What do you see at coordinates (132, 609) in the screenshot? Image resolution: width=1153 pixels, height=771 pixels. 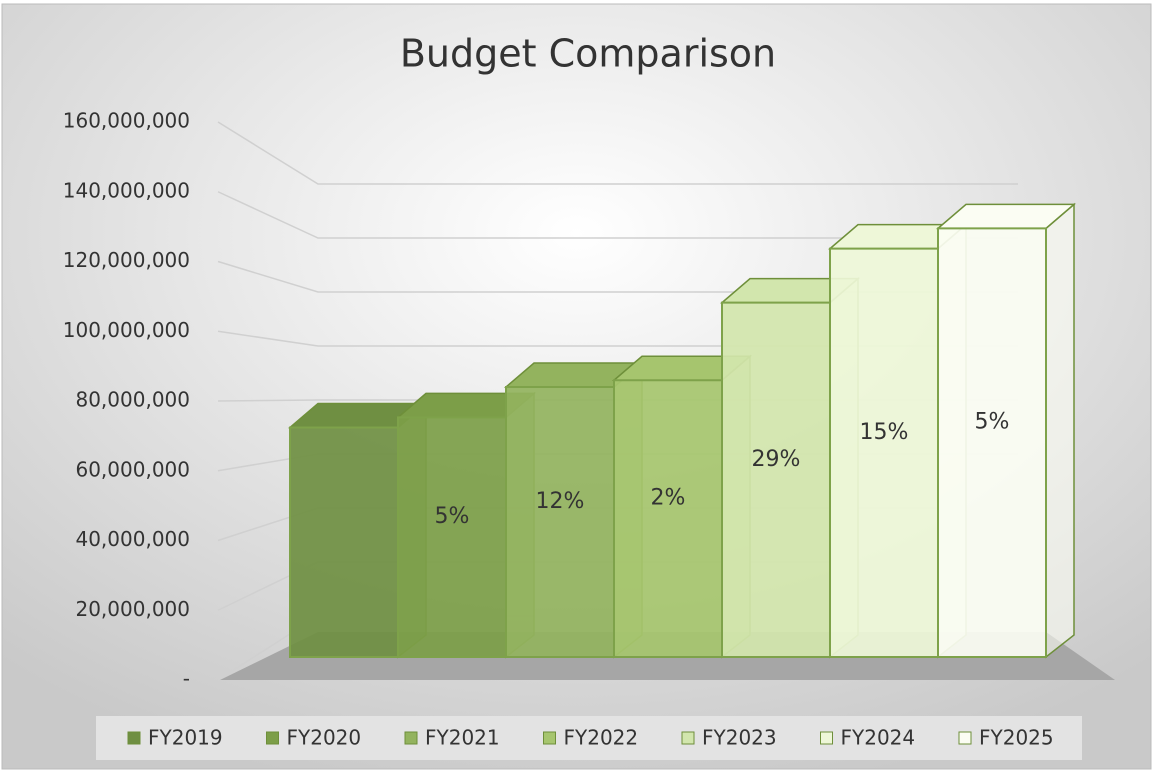 I see `y-tick-label: 20,000,000` at bounding box center [132, 609].